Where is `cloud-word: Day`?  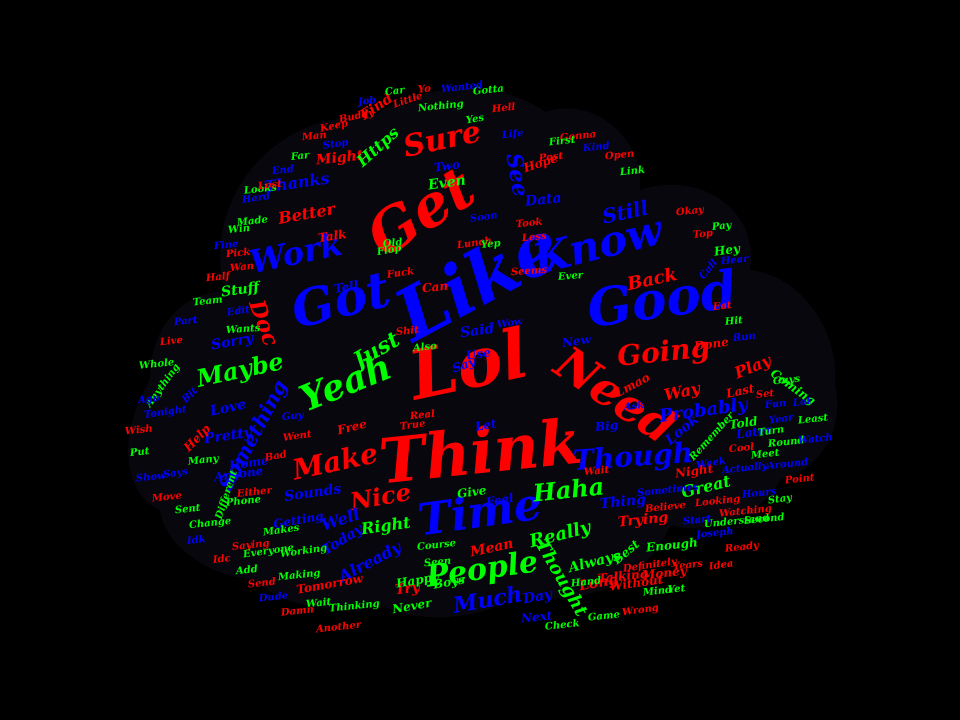
cloud-word: Day is located at coordinates (537, 597).